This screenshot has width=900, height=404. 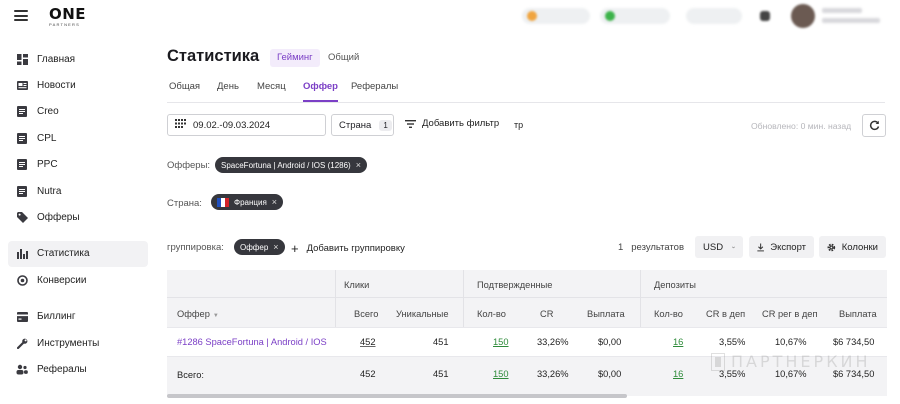 I want to click on total-cr: 33,26%, so click(x=553, y=374).